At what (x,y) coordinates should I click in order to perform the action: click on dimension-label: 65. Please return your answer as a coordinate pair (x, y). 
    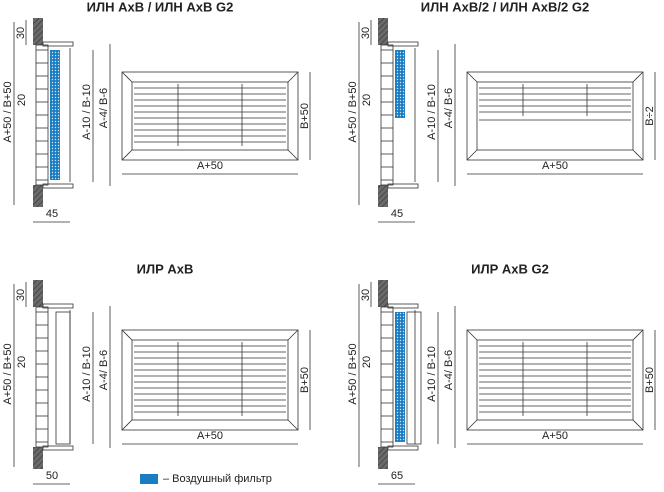
    Looking at the image, I should click on (397, 476).